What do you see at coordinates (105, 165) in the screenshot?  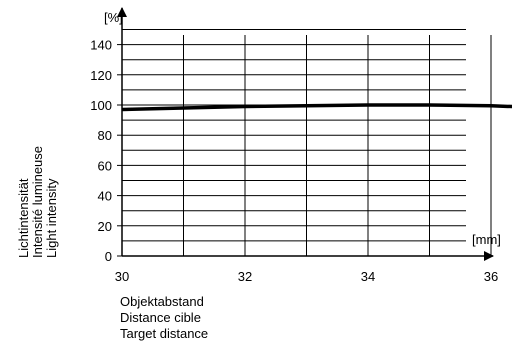 I see `y-tick-label: 60` at bounding box center [105, 165].